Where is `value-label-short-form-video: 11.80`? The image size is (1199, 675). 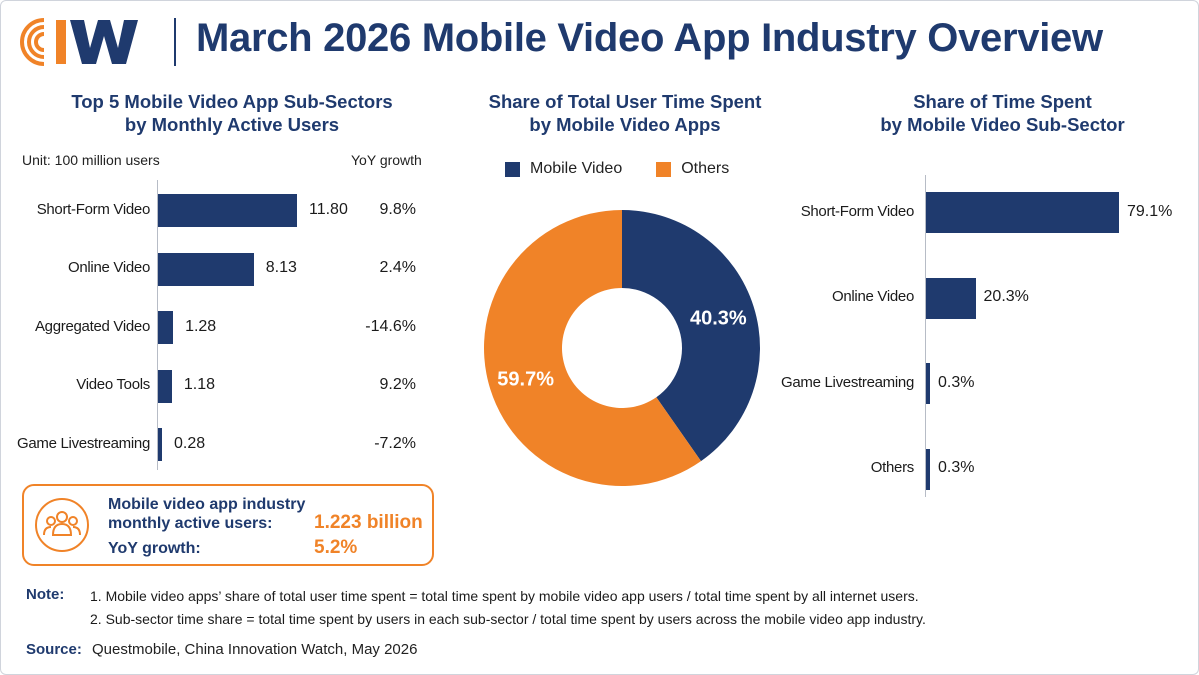
value-label-short-form-video: 11.80 is located at coordinates (328, 209).